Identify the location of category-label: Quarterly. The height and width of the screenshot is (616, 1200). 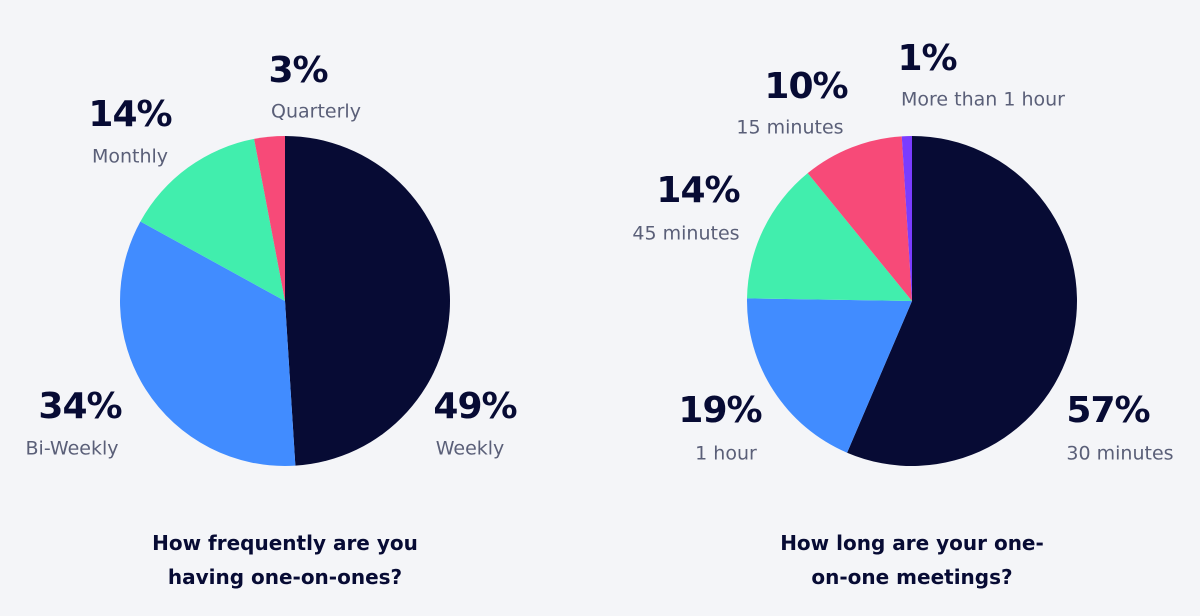
(316, 112).